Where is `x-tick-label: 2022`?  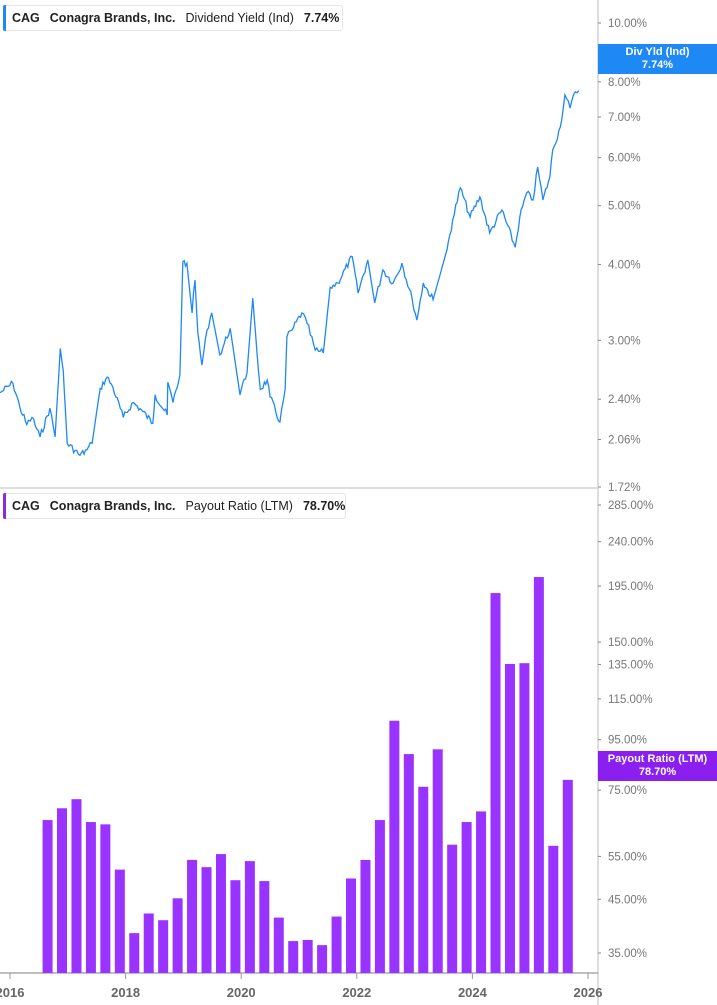
x-tick-label: 2022 is located at coordinates (356, 992).